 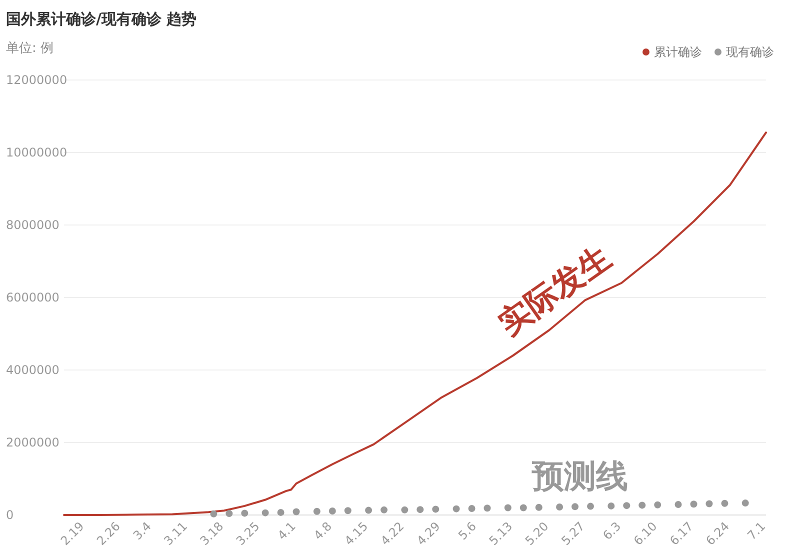 I want to click on y-tick-label: 12000000, so click(x=37, y=80).